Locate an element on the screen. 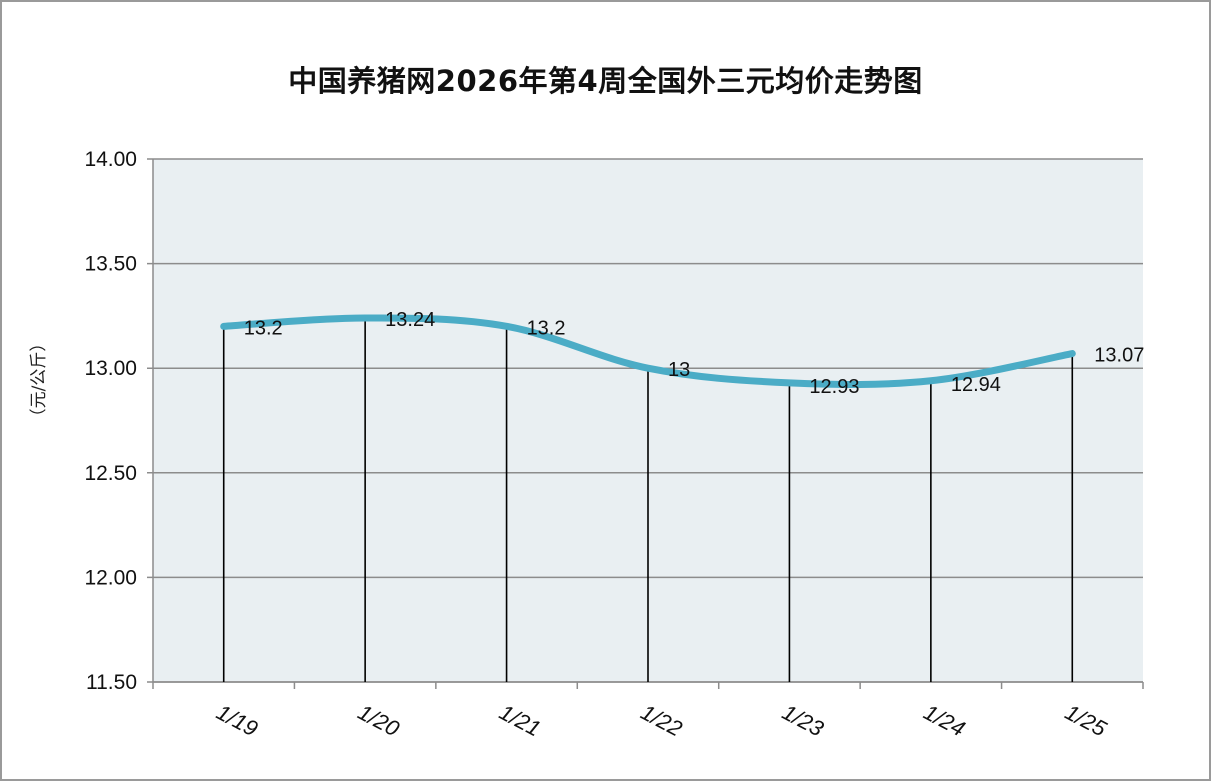  x-tick-label: 1/23 is located at coordinates (803, 720).